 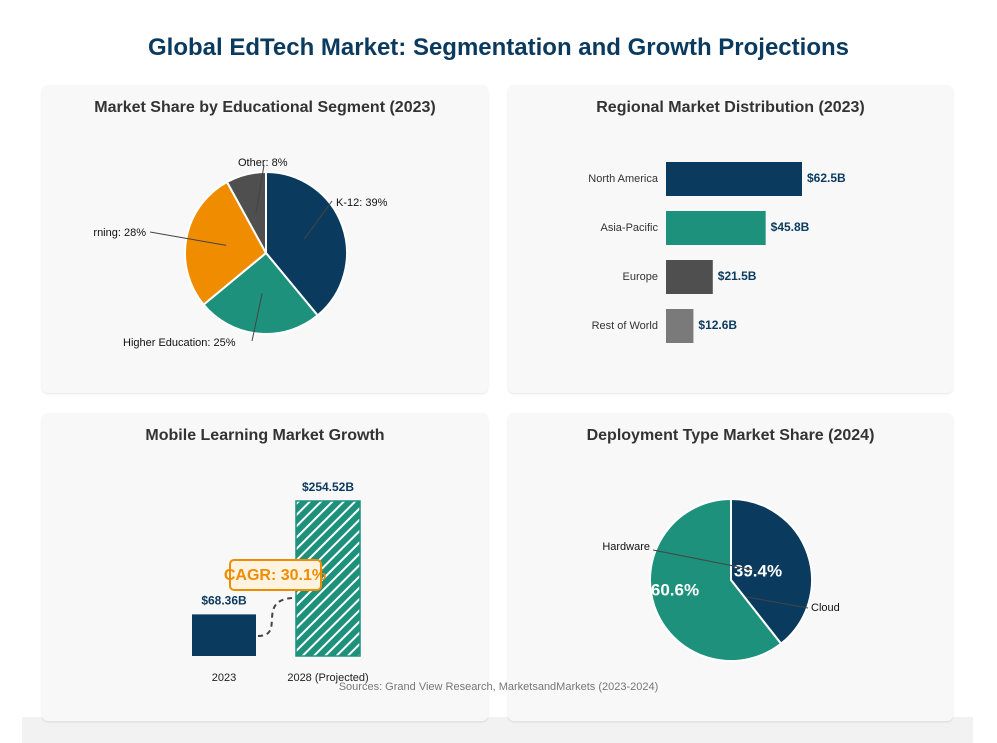 I want to click on bar-europe, so click(x=689, y=277).